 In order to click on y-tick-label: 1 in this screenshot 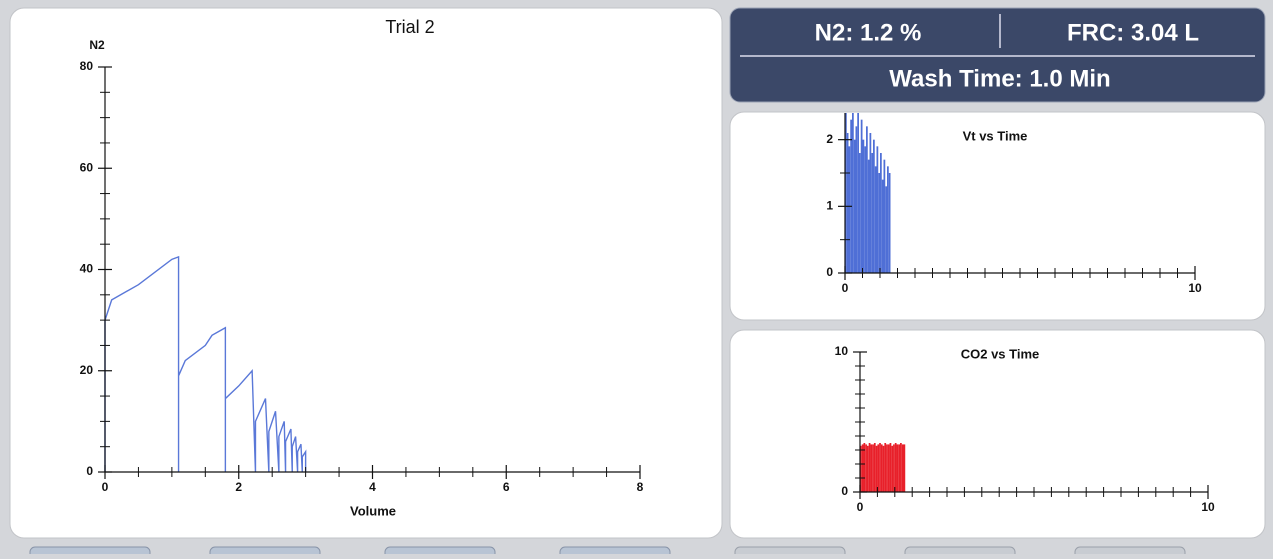, I will do `click(829, 206)`.